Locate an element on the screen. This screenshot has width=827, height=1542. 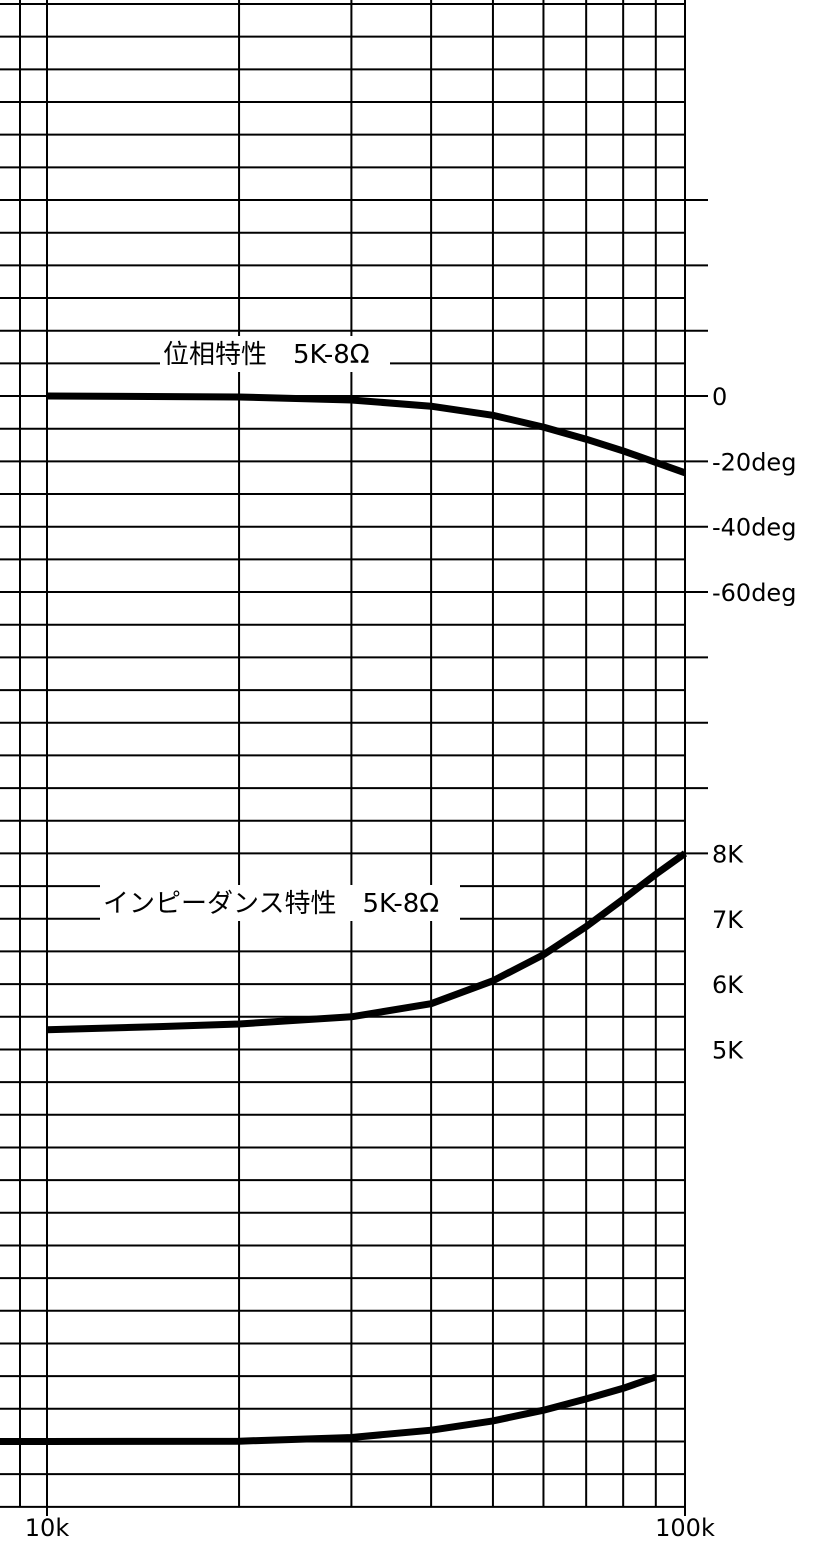
x-tick-label: 100k is located at coordinates (685, 1528).